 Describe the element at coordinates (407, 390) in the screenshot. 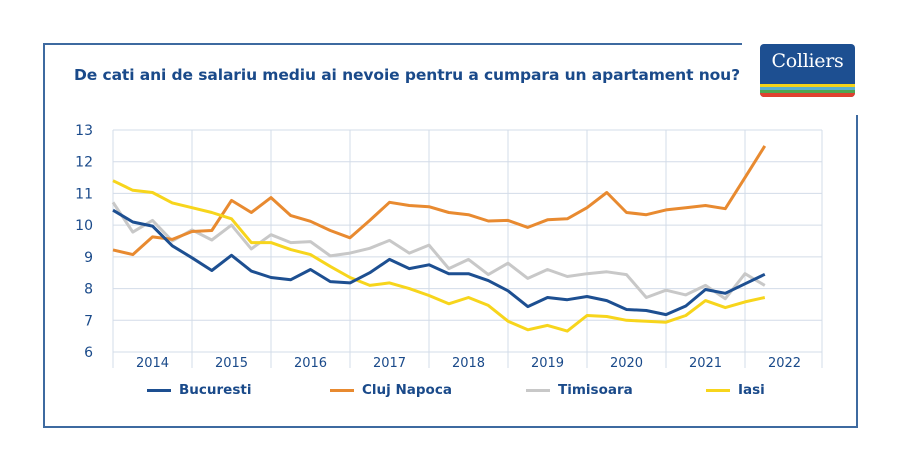

I see `legend-label: Cluj Napoca` at that location.